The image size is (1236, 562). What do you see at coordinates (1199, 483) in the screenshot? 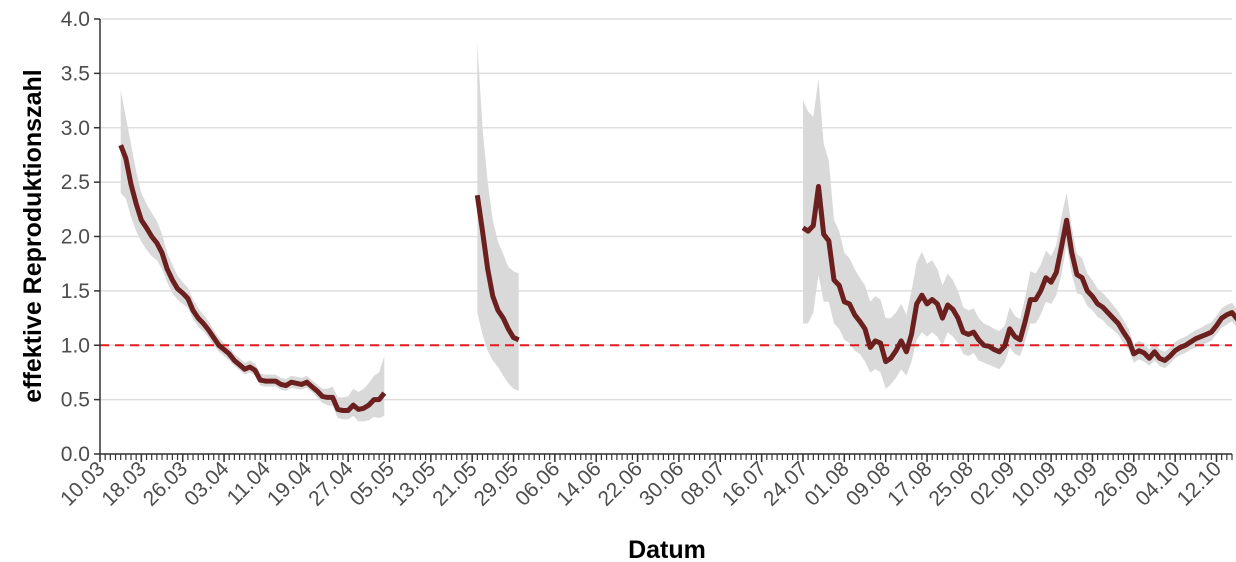
I see `x-tick-label: 12.10` at bounding box center [1199, 483].